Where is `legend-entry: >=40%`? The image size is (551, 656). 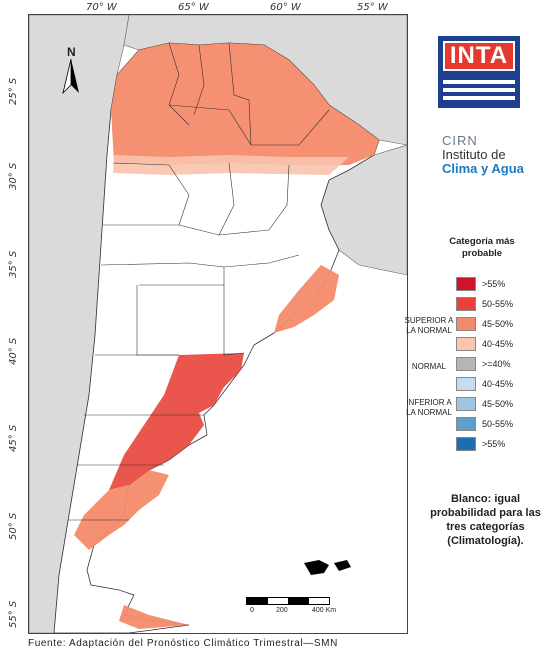 legend-entry: >=40% is located at coordinates (483, 364).